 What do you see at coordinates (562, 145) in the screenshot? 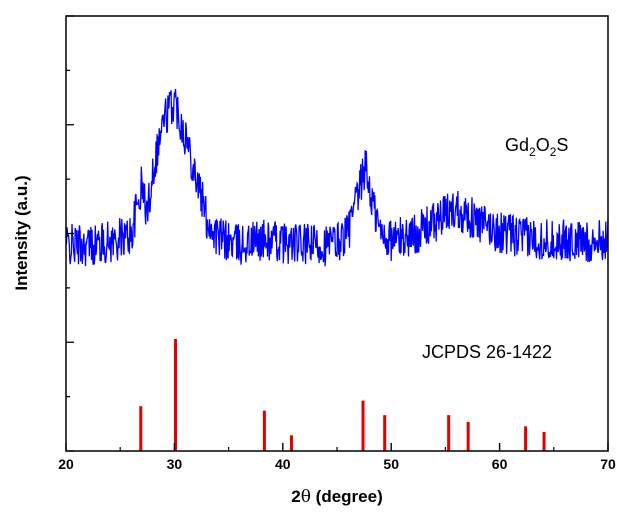
I see `pattern-annotation-tail: S` at bounding box center [562, 145].